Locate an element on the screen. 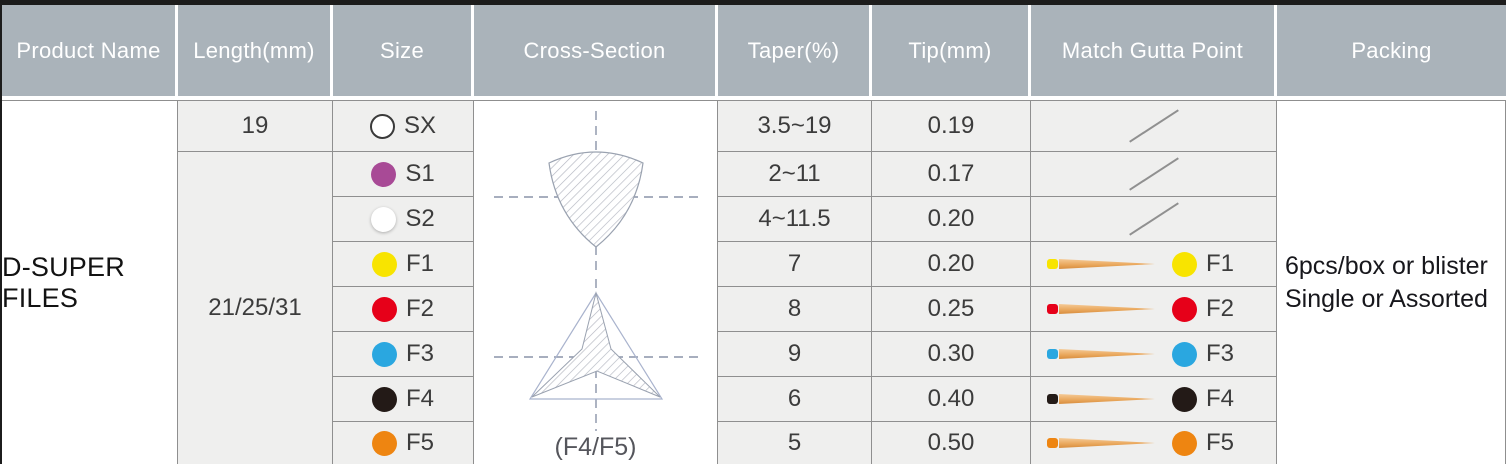 The image size is (1506, 464). tip-cell: 0.30 is located at coordinates (951, 354).